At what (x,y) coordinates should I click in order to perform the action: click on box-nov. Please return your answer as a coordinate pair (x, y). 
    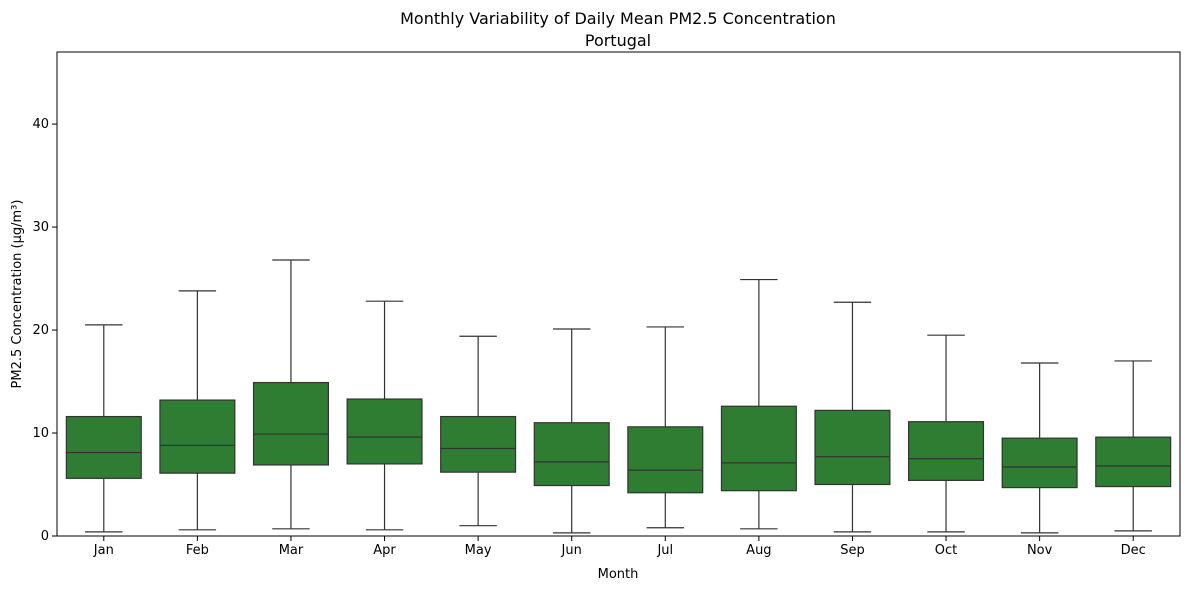
    Looking at the image, I should click on (1039, 448).